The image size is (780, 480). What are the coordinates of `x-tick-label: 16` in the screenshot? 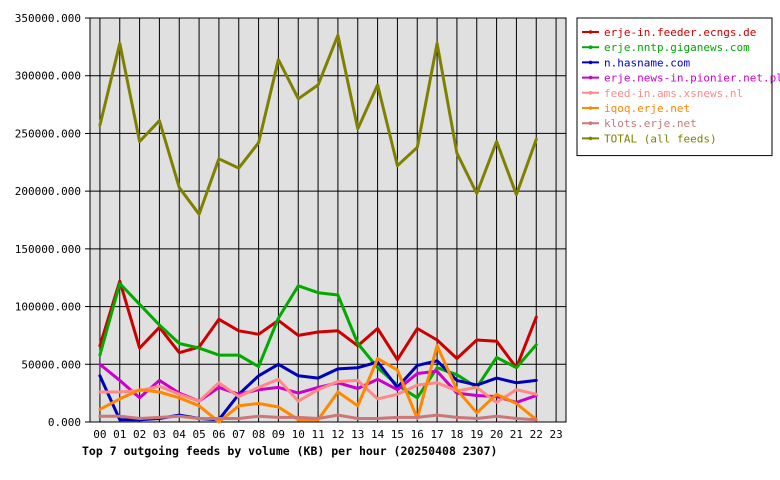 It's located at (417, 434).